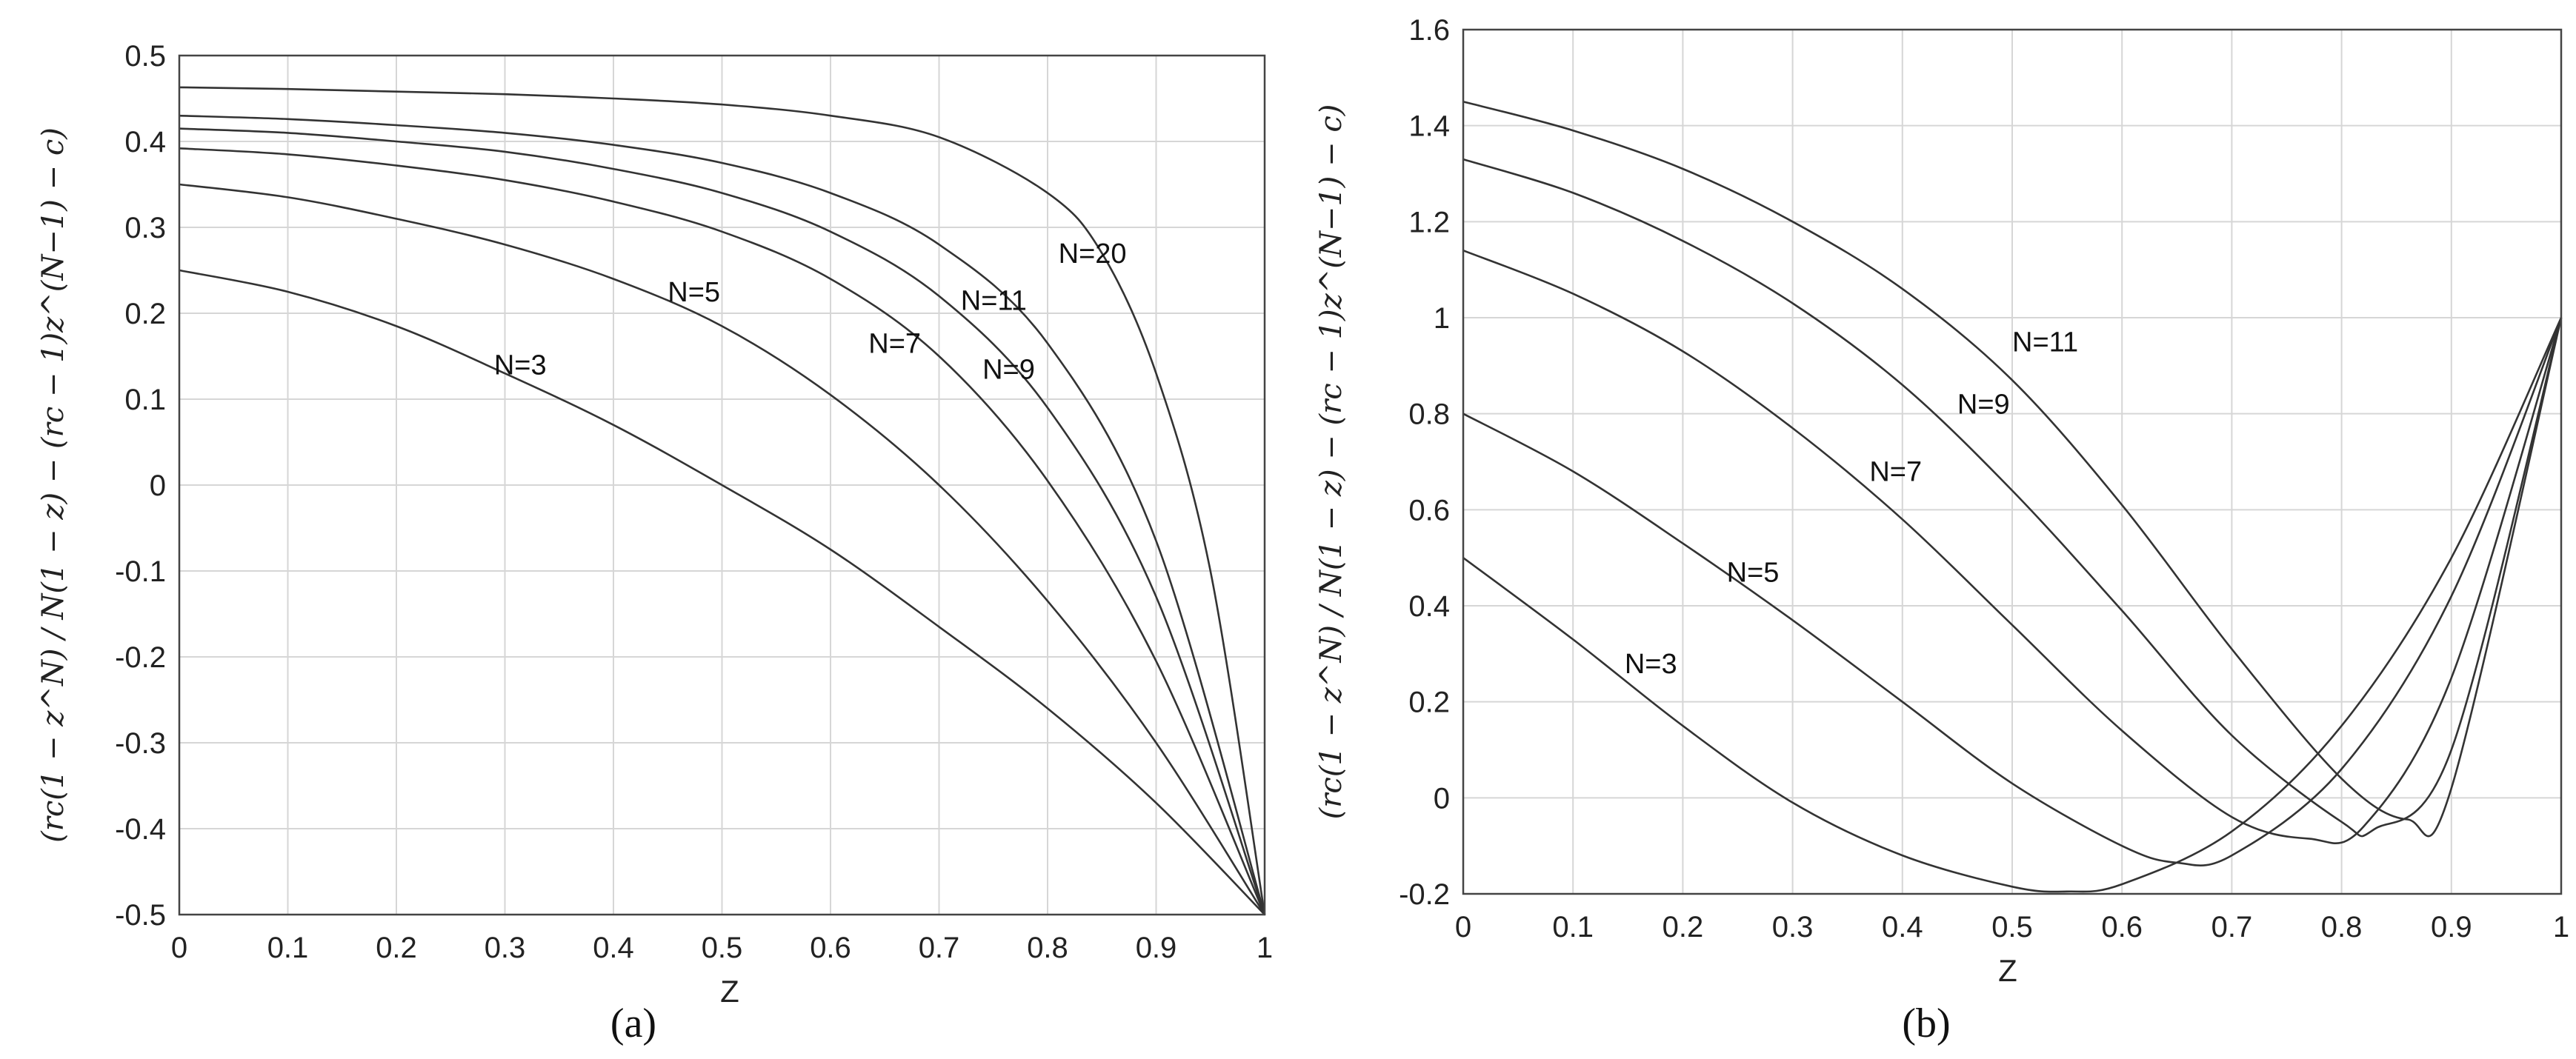 The width and height of the screenshot is (2576, 1059). I want to click on y-tick-label: -0.5, so click(140, 915).